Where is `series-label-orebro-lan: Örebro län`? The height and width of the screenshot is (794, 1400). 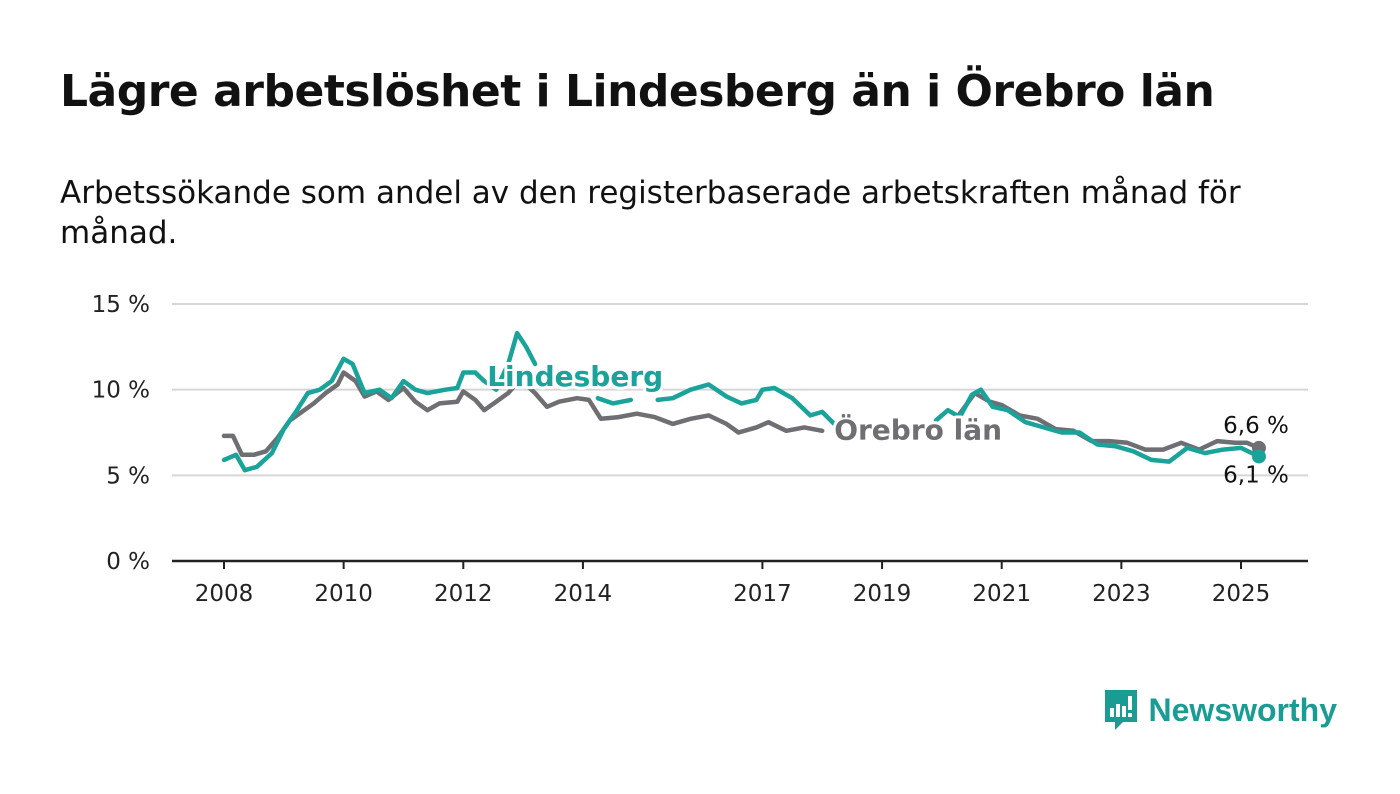
series-label-orebro-lan: Örebro län is located at coordinates (918, 429).